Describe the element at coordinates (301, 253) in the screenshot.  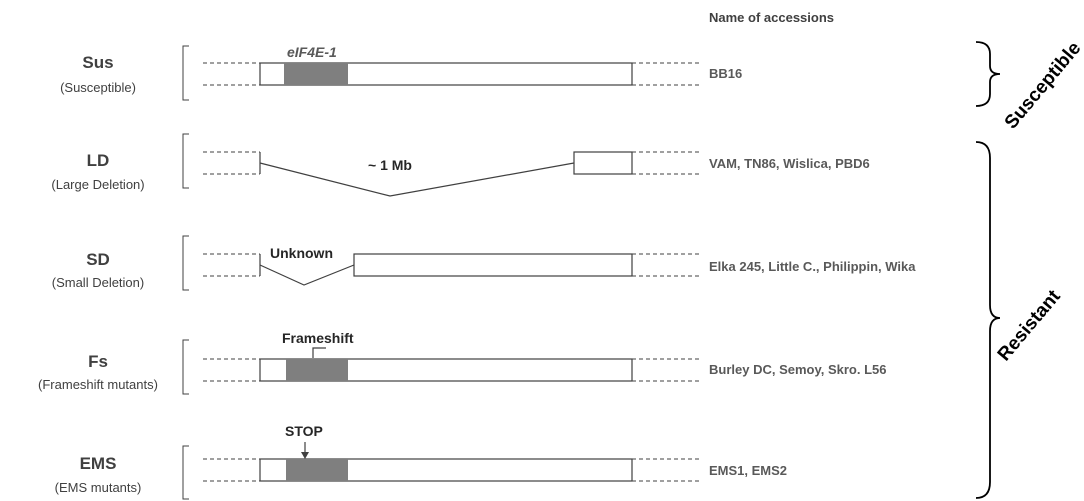
I see `unknown-label: Unknown` at that location.